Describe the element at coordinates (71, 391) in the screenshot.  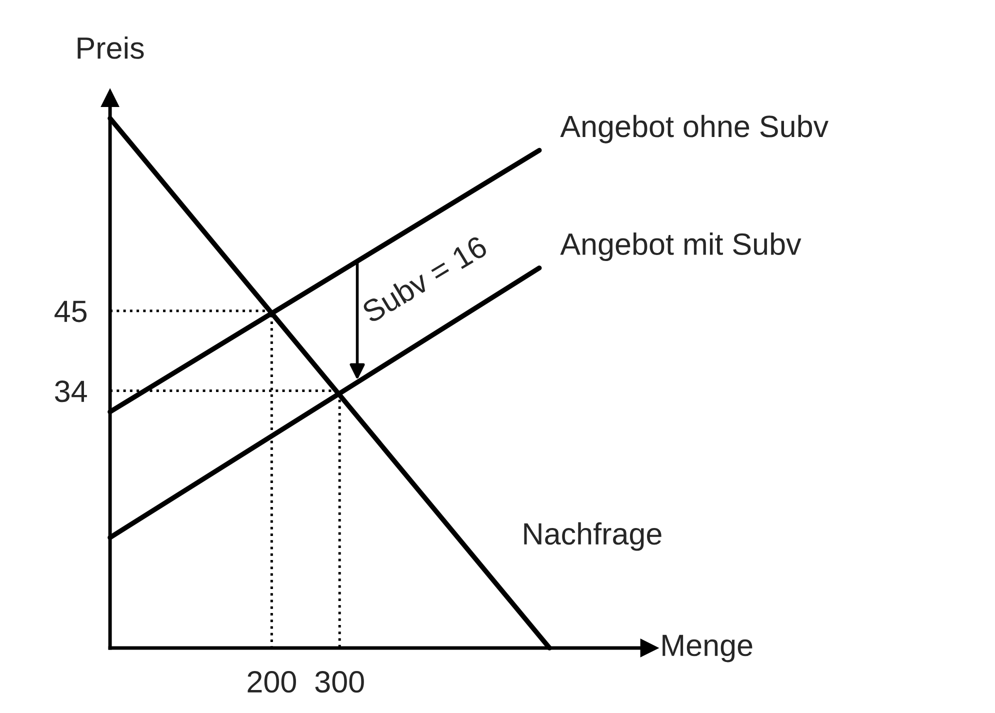
I see `y-tick-label: 34` at that location.